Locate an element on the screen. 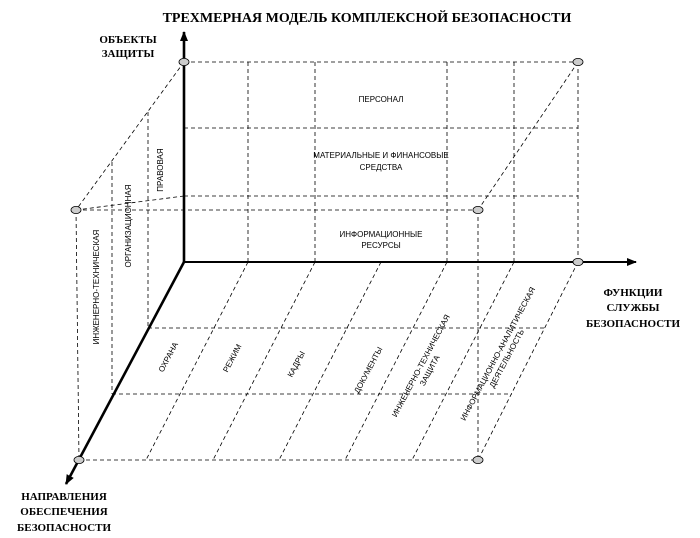 This screenshot has width=700, height=538. axis-label-line: ОБЪЕКТЫ is located at coordinates (127, 40).